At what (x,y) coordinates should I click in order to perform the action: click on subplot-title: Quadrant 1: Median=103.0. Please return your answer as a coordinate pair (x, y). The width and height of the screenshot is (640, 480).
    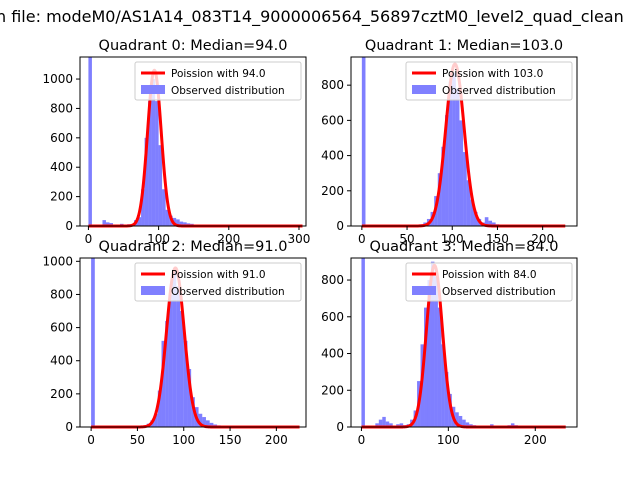
    Looking at the image, I should click on (464, 46).